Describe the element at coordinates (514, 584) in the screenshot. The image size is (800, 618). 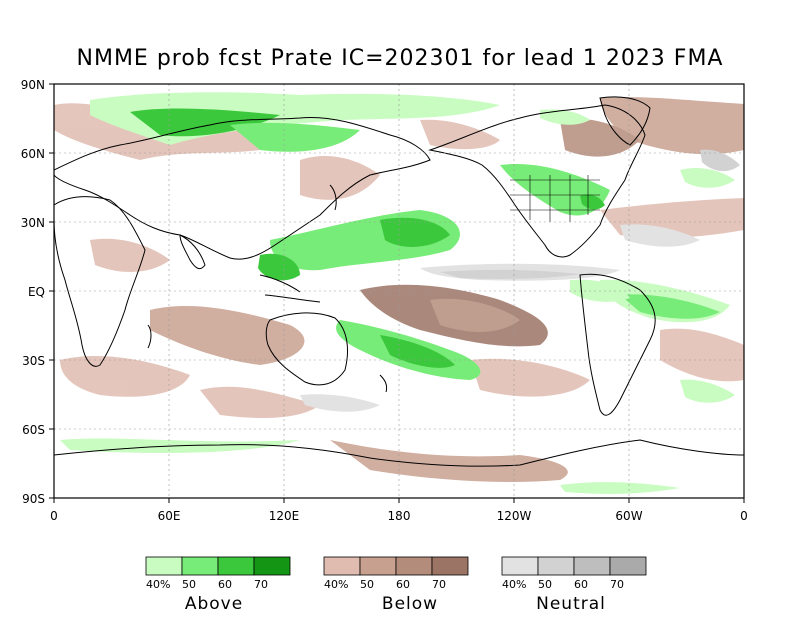
I see `legend-neutral-tick-1: 40%` at that location.